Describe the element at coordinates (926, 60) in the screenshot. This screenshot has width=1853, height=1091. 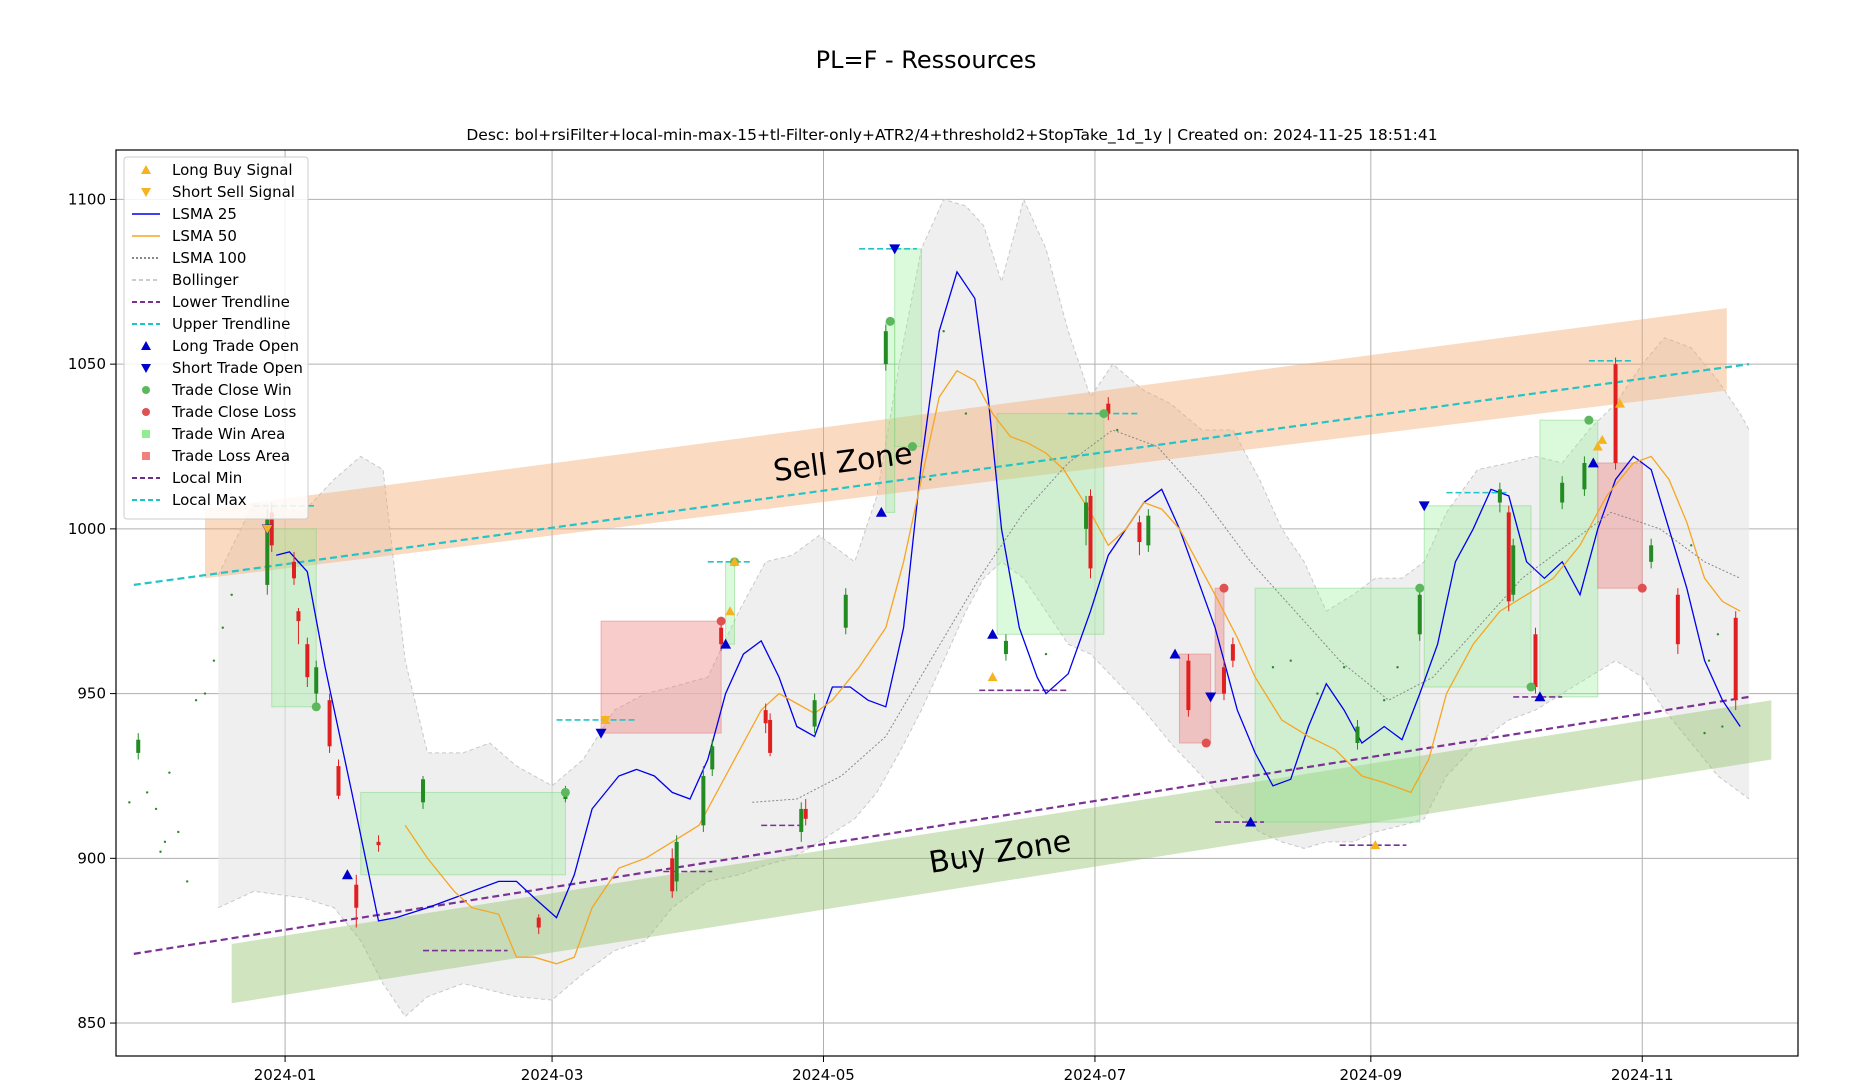
I see `chart-title: PL=F - Ressources` at that location.